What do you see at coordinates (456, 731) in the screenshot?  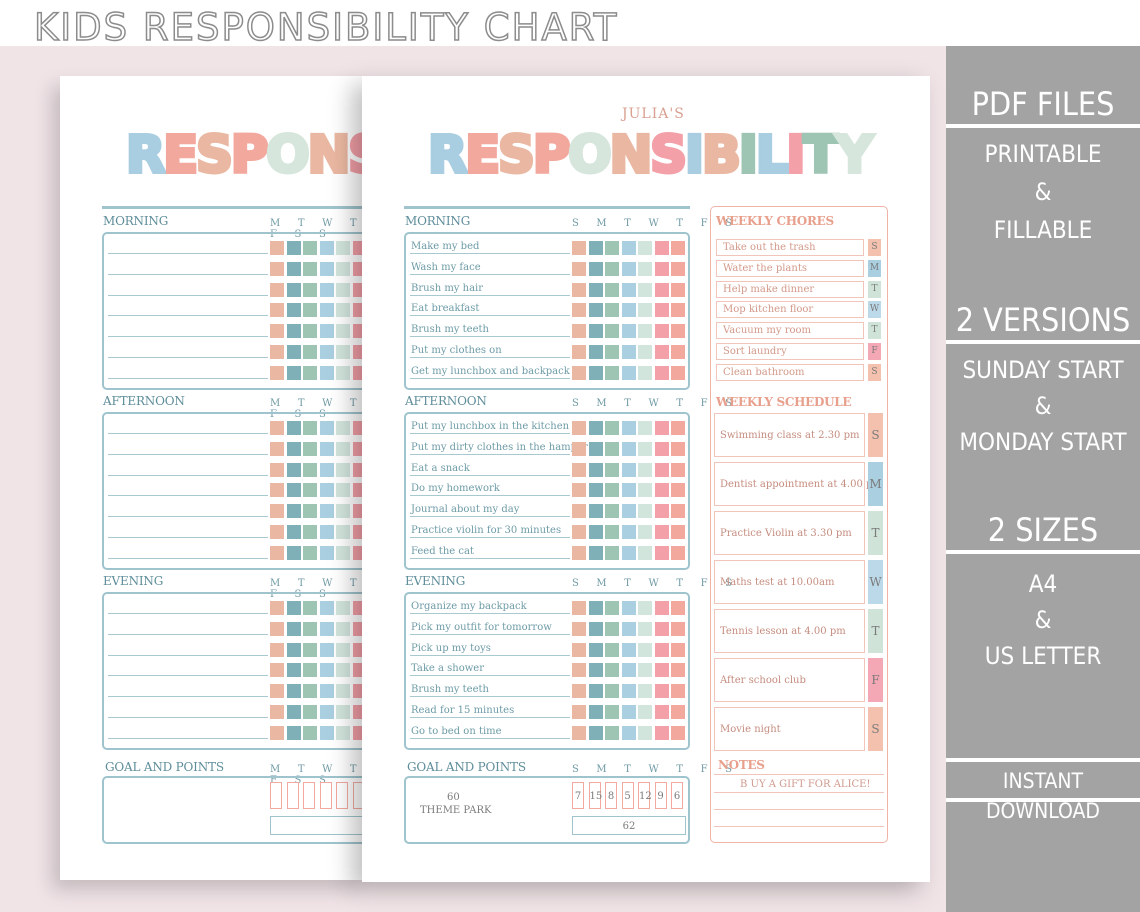 I see `task-label: Go to bed on time` at bounding box center [456, 731].